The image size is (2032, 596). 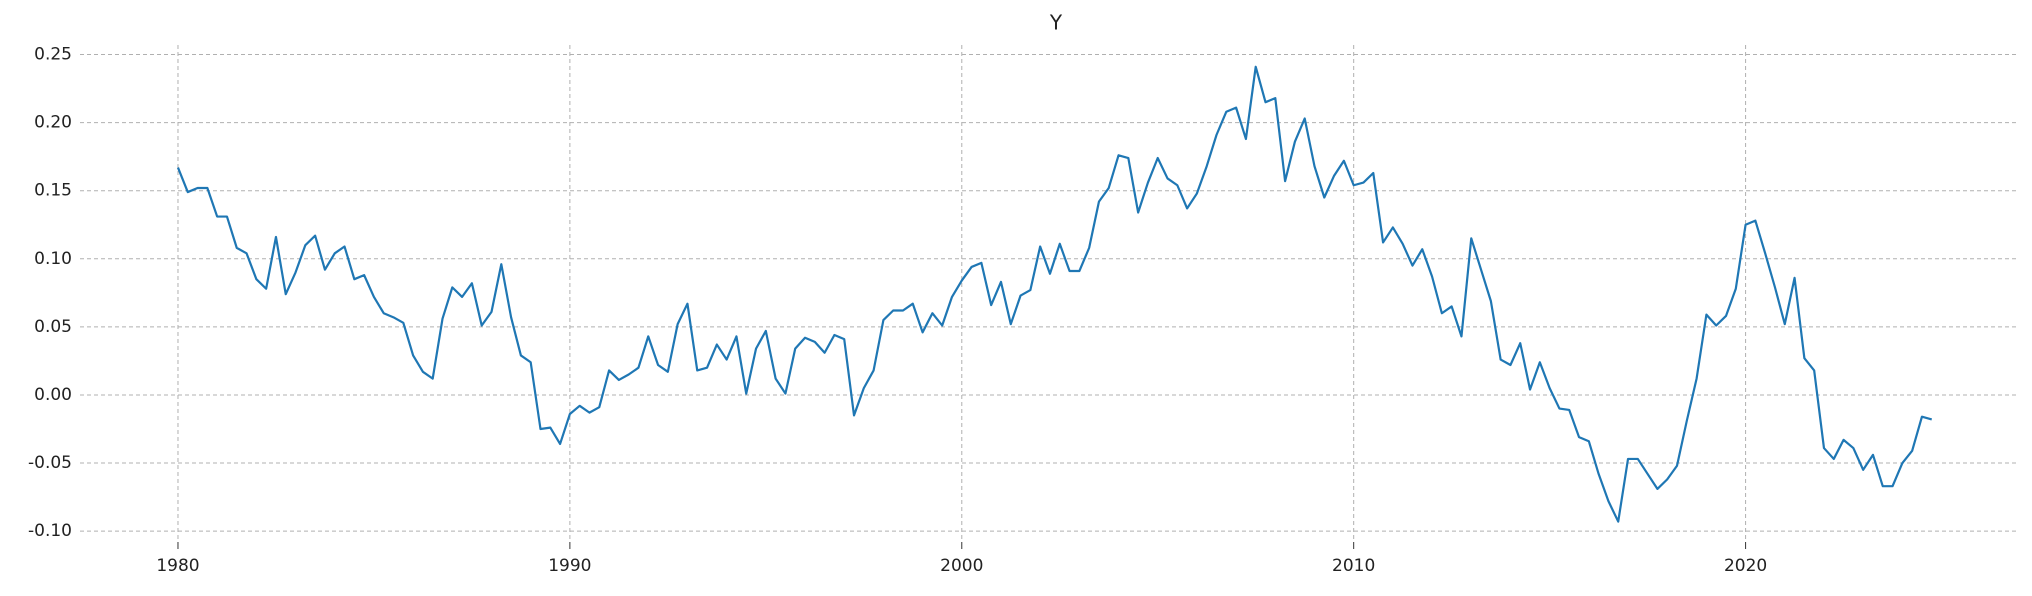 What do you see at coordinates (53, 327) in the screenshot?
I see `y-tick-label: 0.05` at bounding box center [53, 327].